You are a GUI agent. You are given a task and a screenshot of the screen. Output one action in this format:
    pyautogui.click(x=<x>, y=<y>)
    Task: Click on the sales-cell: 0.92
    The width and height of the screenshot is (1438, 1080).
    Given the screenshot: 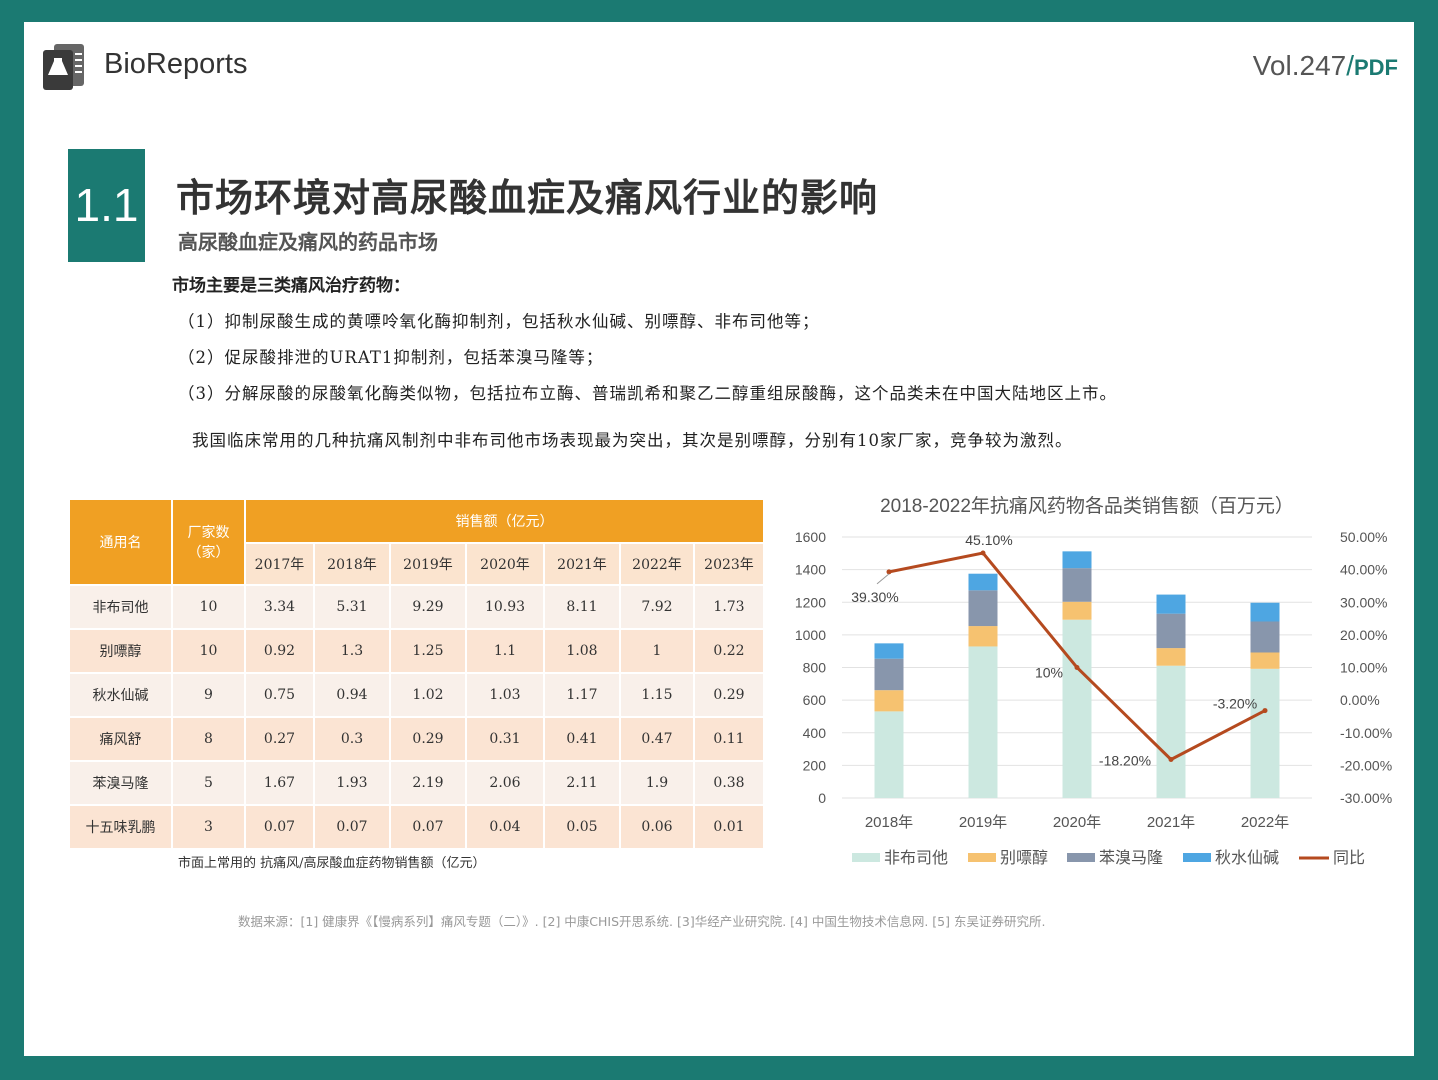 What is the action you would take?
    pyautogui.click(x=279, y=651)
    